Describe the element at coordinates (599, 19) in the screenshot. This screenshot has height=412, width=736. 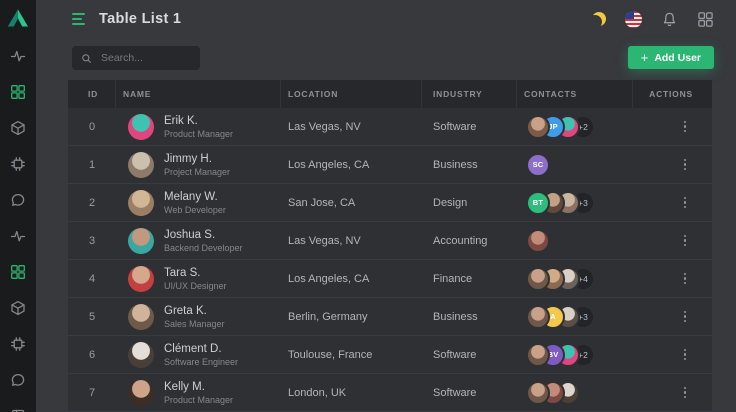
I see `dark-mode-moon-icon` at that location.